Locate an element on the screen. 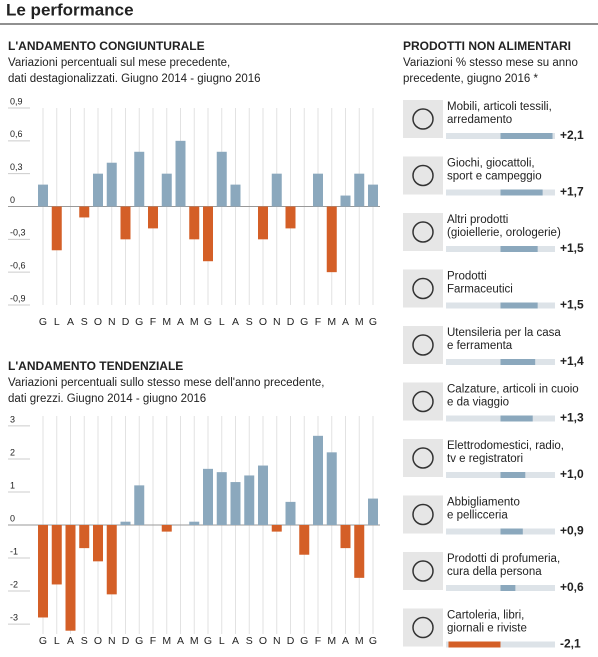 The width and height of the screenshot is (598, 657). category-label: Prodotti di profumeria, is located at coordinates (503, 559).